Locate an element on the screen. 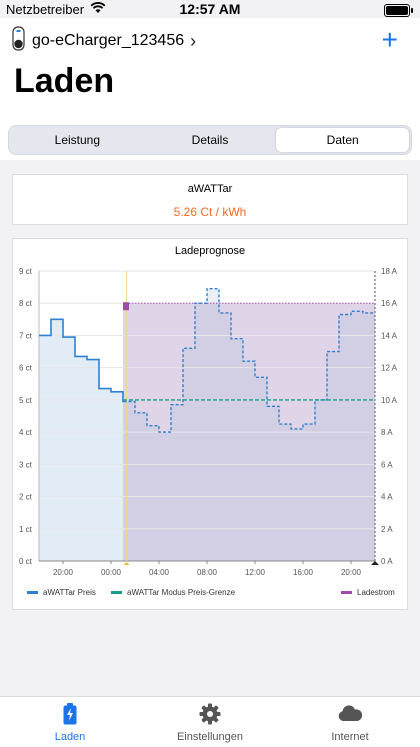 Image resolution: width=420 pixels, height=747 pixels. now-marker-arrow is located at coordinates (126, 563).